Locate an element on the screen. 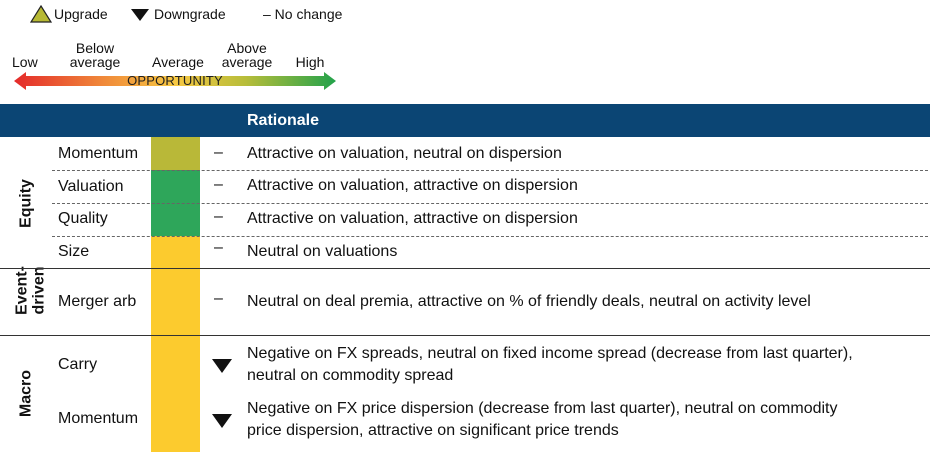 Image resolution: width=930 pixels, height=452 pixels. row-label-merger-arb: Merger arb is located at coordinates (97, 301).